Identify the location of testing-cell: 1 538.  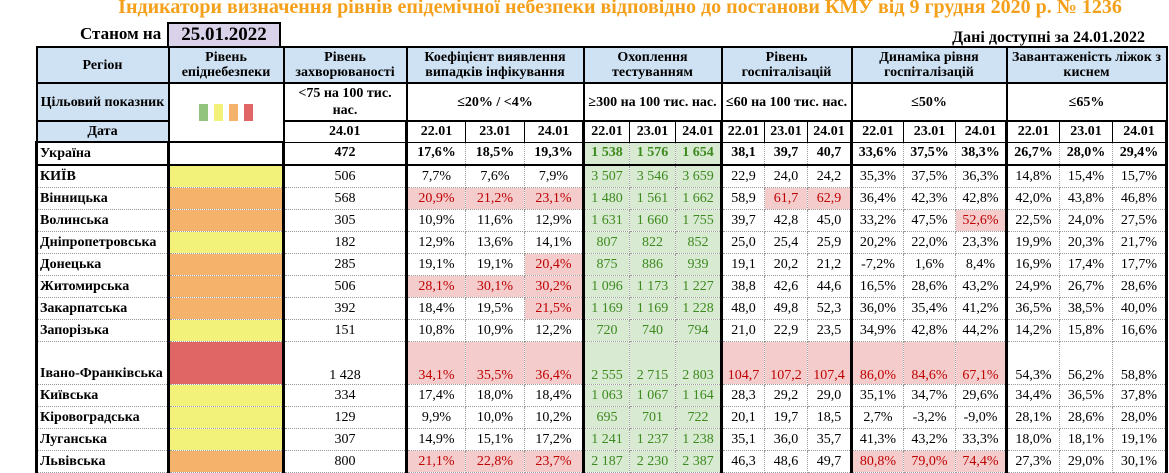
(606, 154).